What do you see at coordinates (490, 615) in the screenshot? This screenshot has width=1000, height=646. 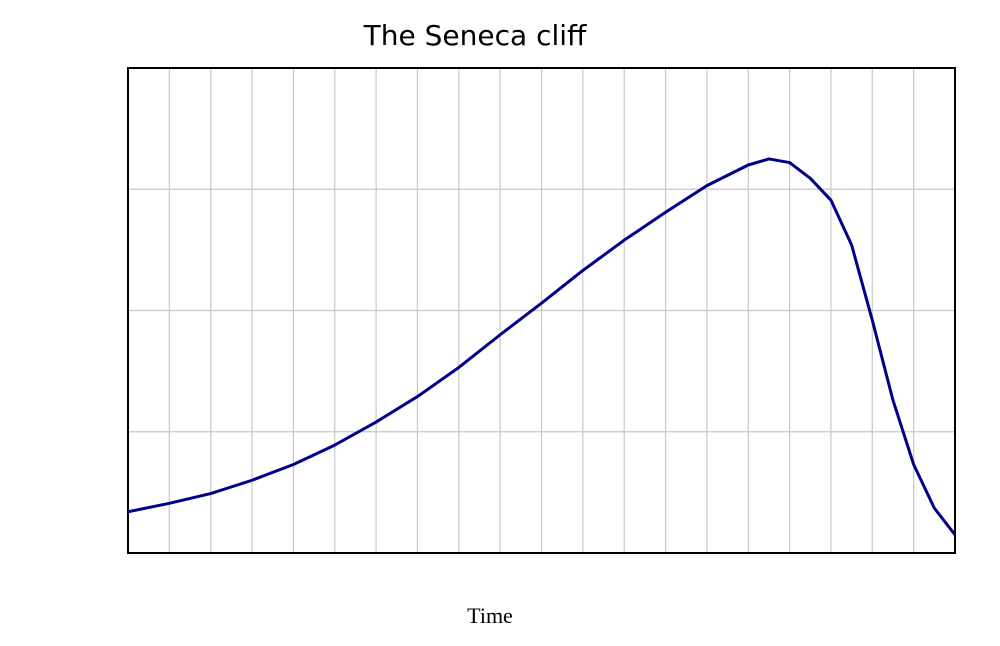 I see `x-axis-label: Time` at bounding box center [490, 615].